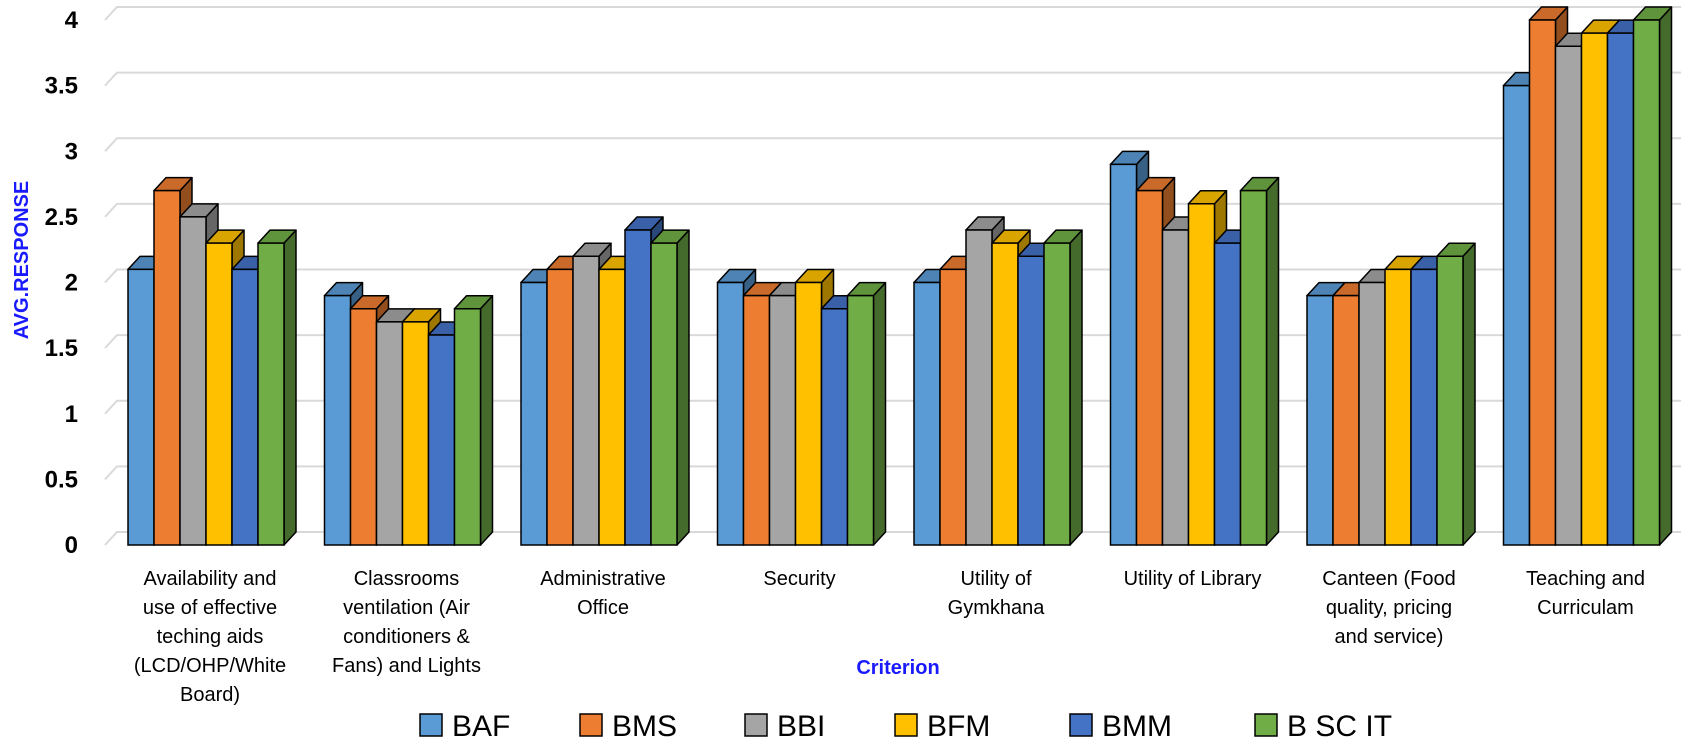  I want to click on legend-label: BFM, so click(958, 726).